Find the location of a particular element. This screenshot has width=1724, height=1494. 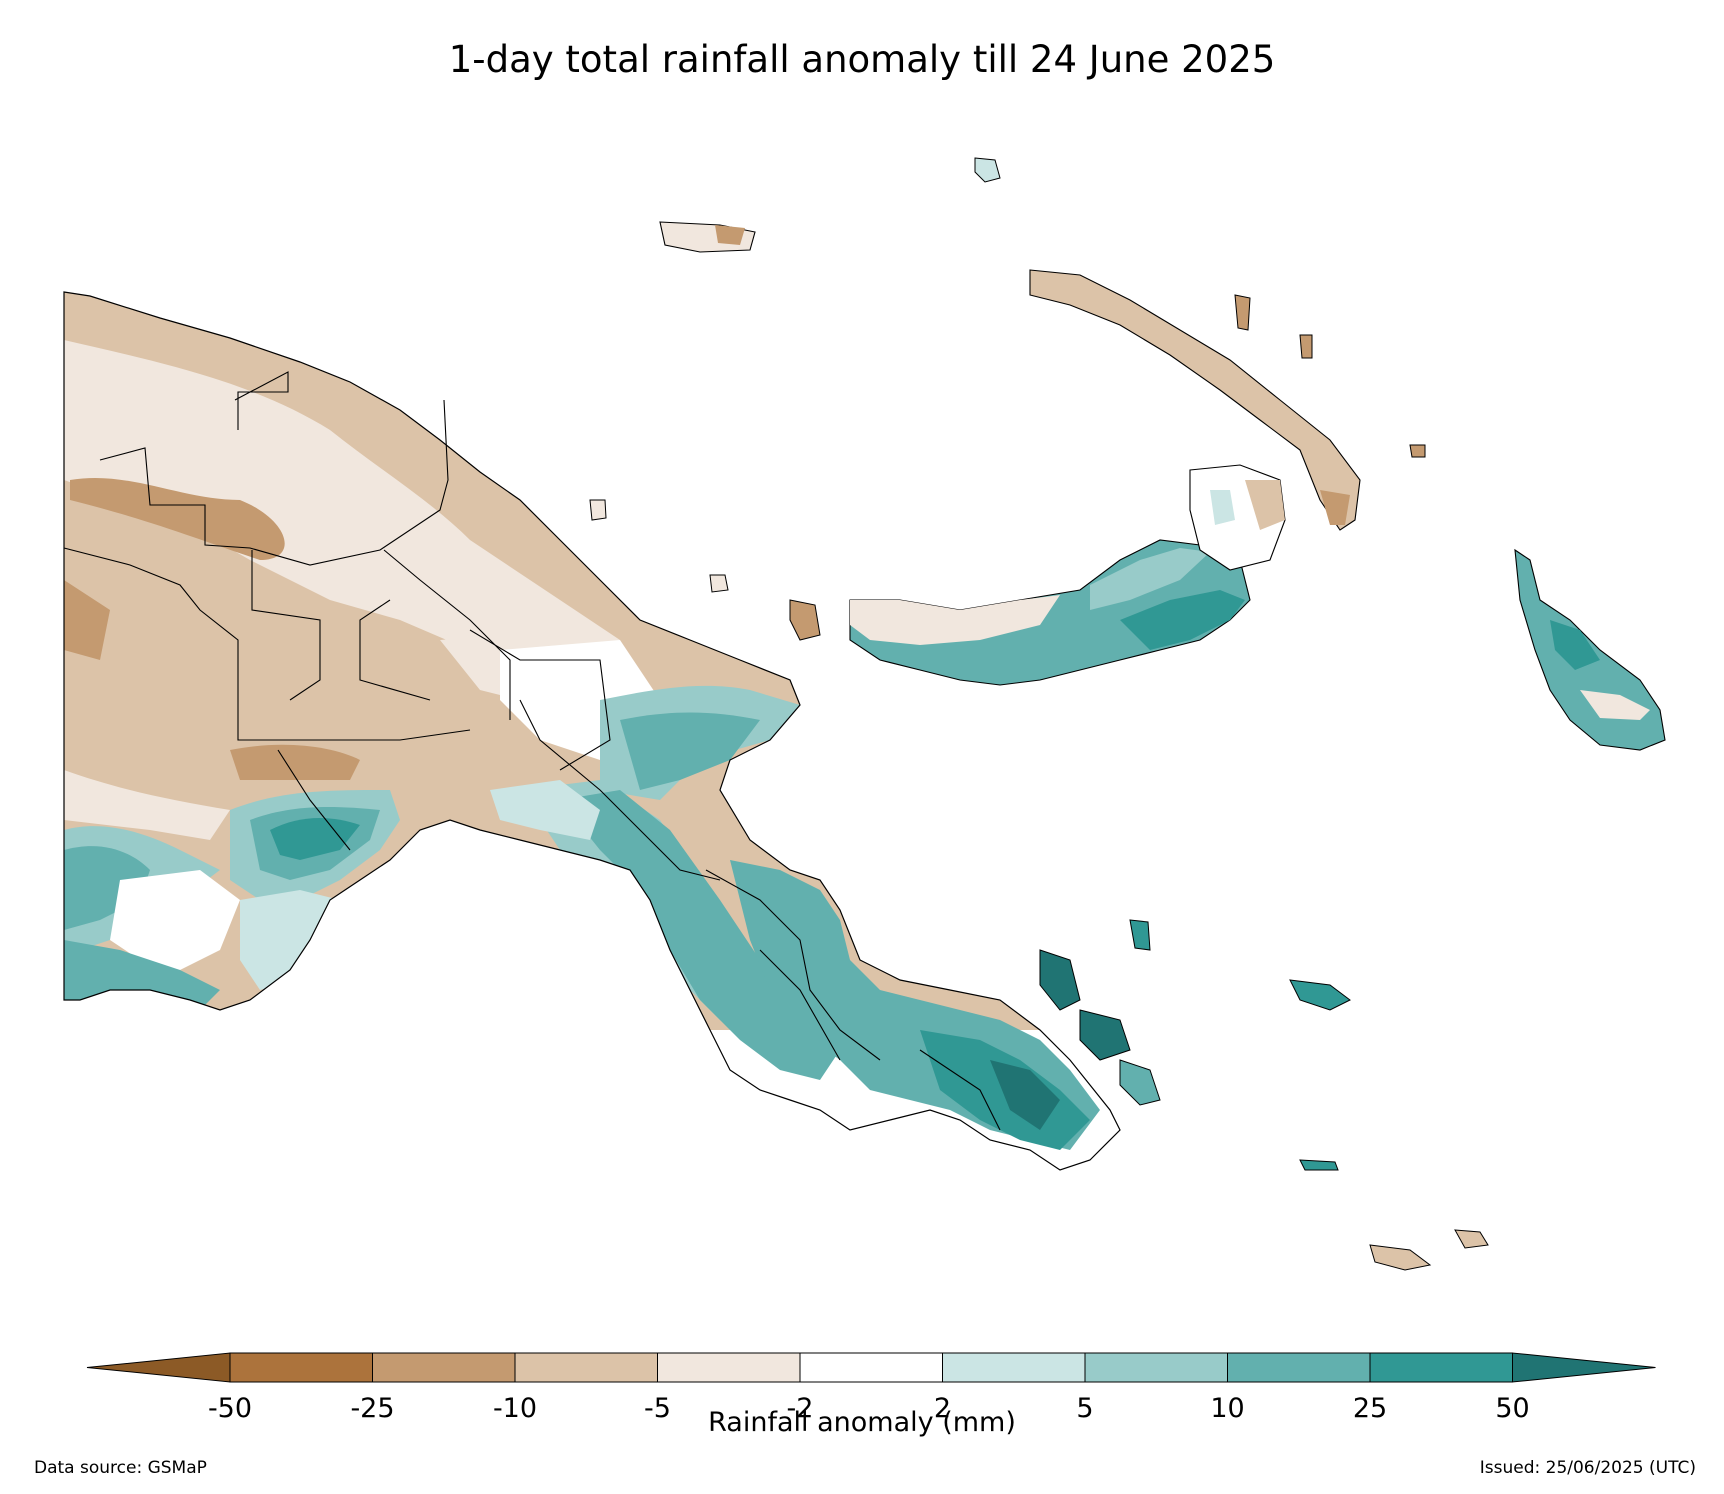

issued-date-text: Issued: 25/06/2025 (UTC) is located at coordinates (1587, 1468).